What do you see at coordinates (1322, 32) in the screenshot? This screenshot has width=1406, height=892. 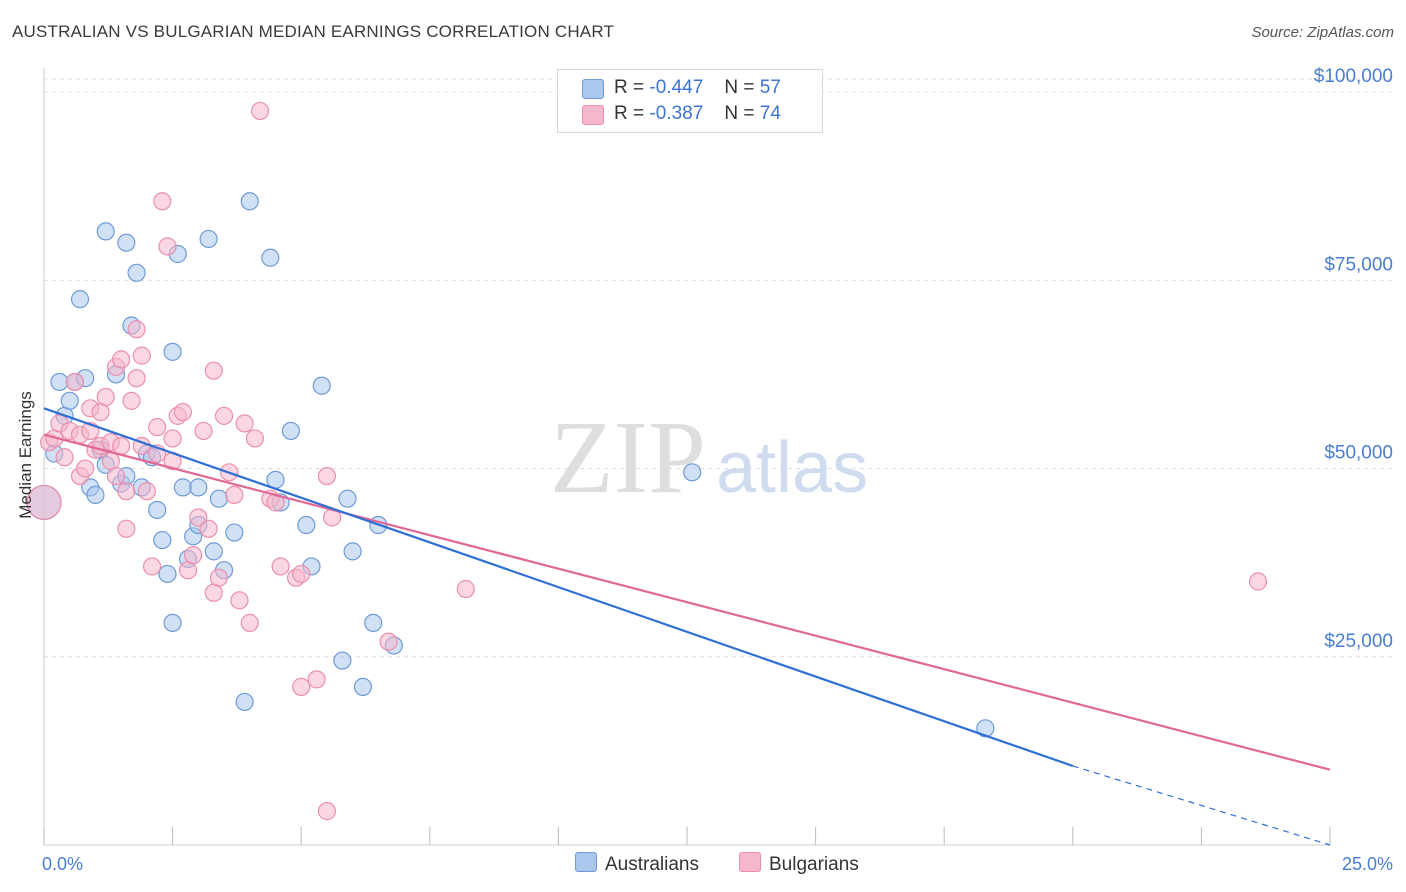 I see `chart-source: Source: ZipAtlas.com` at bounding box center [1322, 32].